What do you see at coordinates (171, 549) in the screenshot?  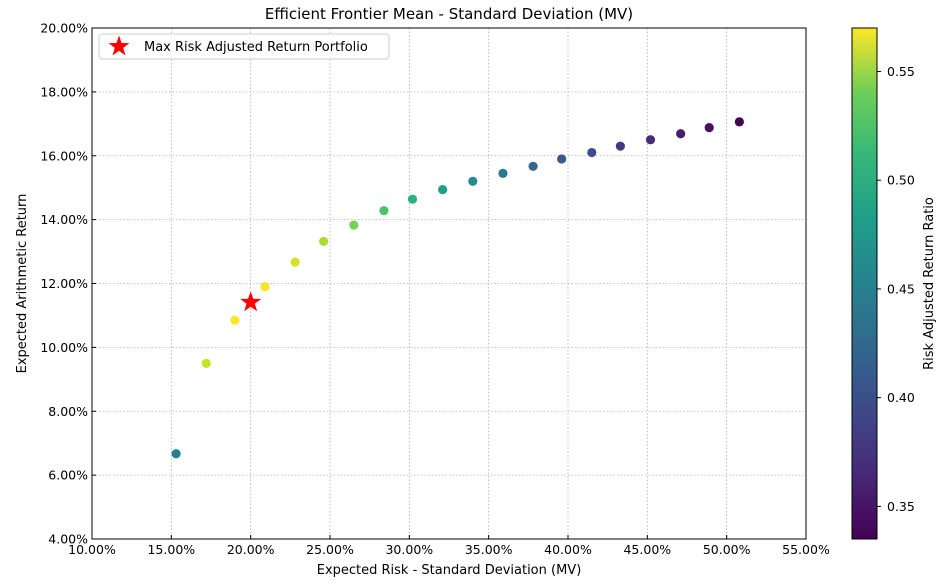 I see `x-tick-label: 15.00%` at bounding box center [171, 549].